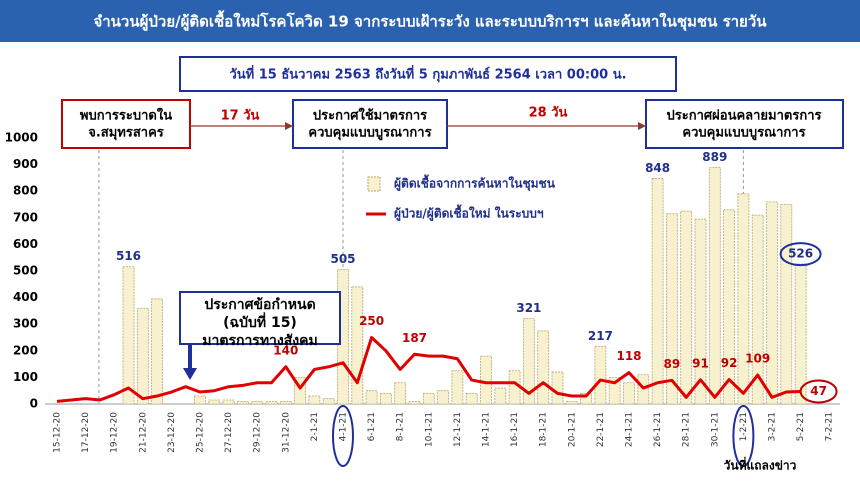  Describe the element at coordinates (371, 321) in the screenshot. I see `line-value-label: 250` at that location.